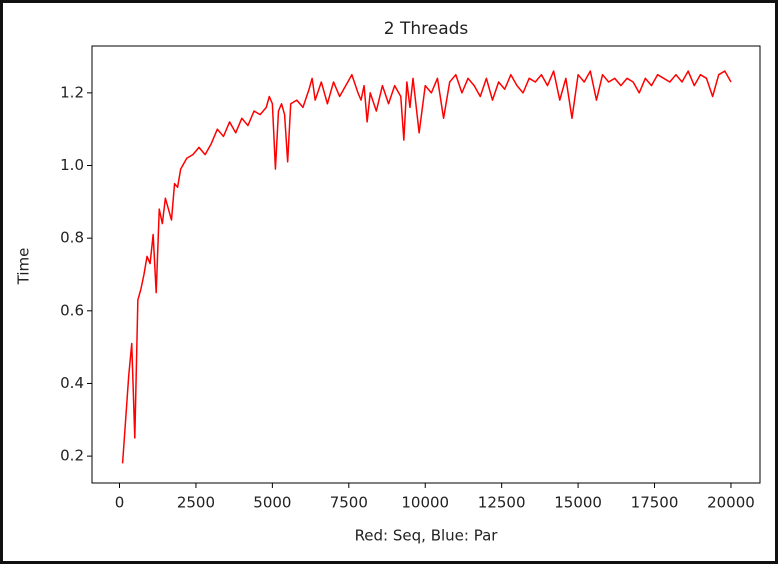 The image size is (778, 564). Describe the element at coordinates (427, 536) in the screenshot. I see `x-axis-label: Red: Seq, Blue: Par` at that location.